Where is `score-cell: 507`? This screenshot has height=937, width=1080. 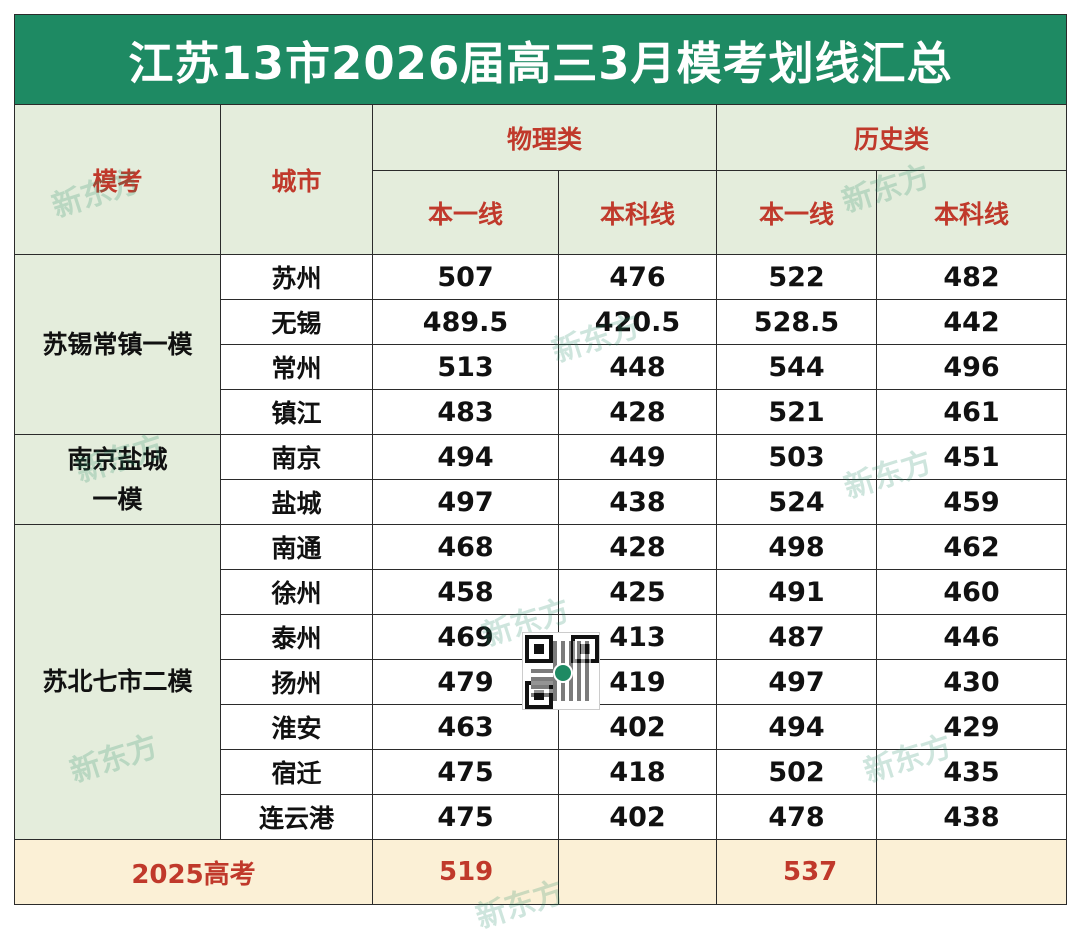 score-cell: 507 is located at coordinates (465, 277).